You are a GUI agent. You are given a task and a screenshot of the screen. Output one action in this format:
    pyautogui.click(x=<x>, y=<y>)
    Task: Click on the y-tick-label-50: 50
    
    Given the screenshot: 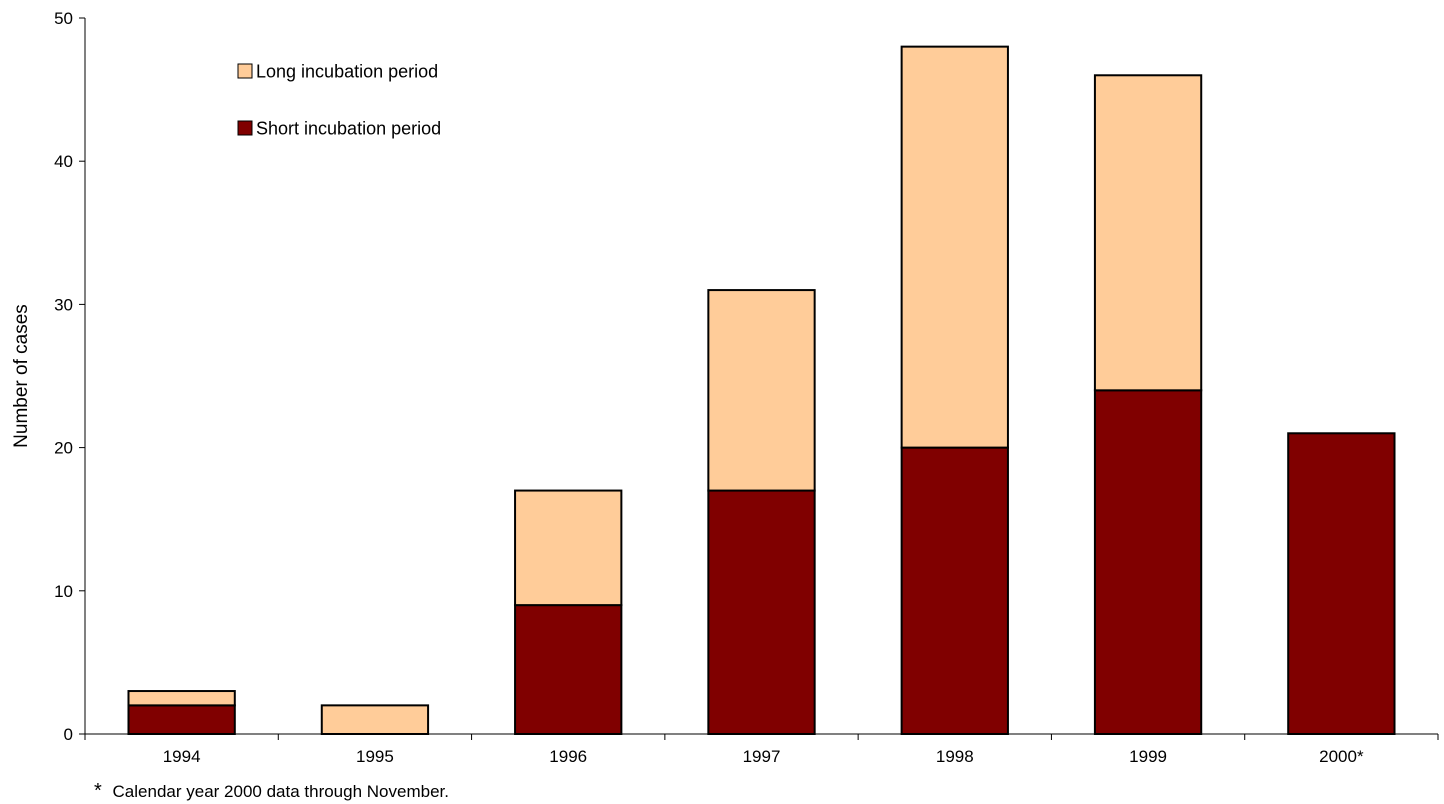 What is the action you would take?
    pyautogui.click(x=63, y=18)
    